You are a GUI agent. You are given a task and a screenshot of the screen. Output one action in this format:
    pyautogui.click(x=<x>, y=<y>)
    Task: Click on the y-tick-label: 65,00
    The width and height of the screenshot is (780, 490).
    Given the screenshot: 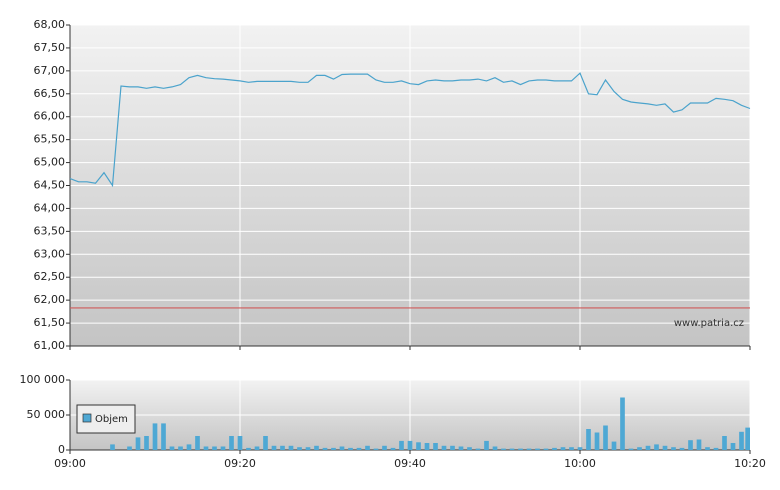 What is the action you would take?
    pyautogui.click(x=50, y=162)
    